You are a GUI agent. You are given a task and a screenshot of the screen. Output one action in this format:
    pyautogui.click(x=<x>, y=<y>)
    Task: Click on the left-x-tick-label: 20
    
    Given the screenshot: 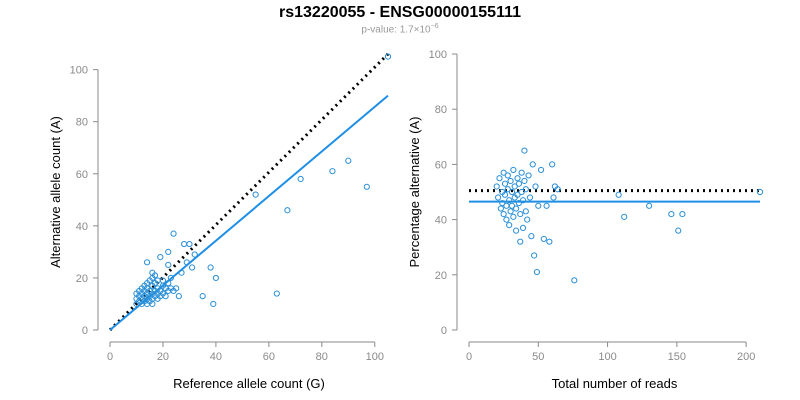 What is the action you would take?
    pyautogui.click(x=163, y=357)
    